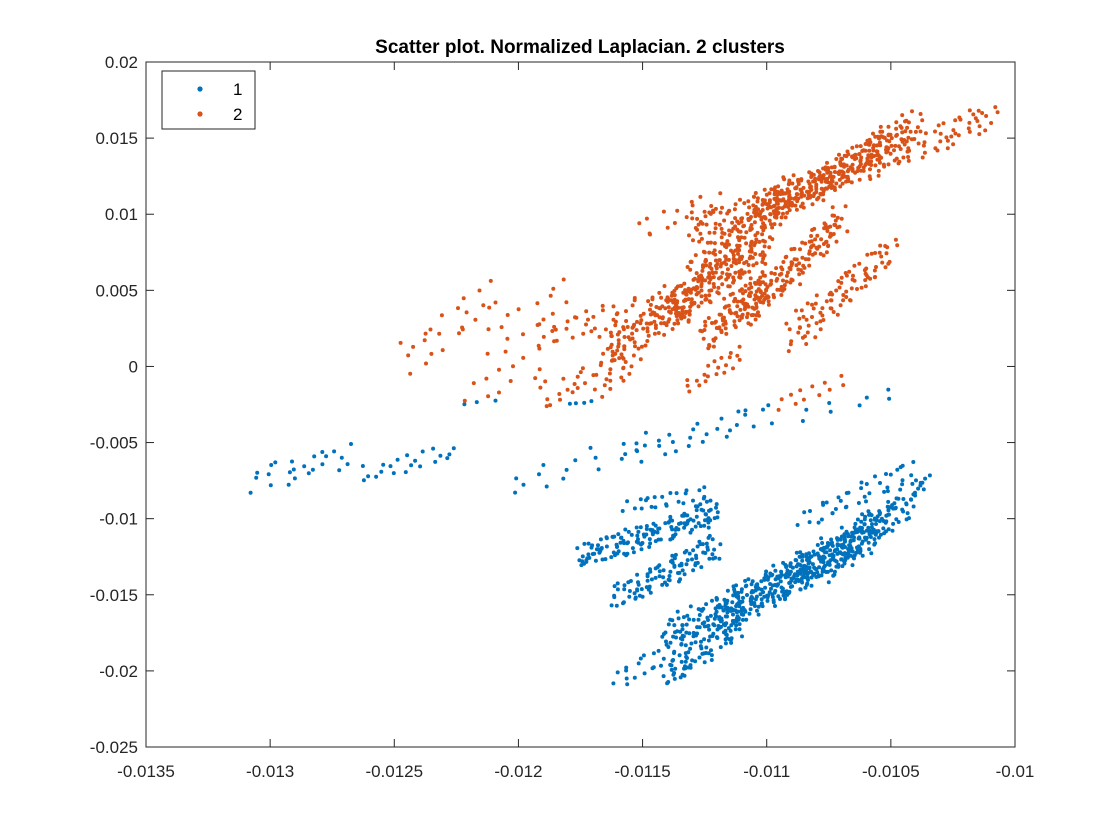  I want to click on y-tick-label: 0.015, so click(116, 138).